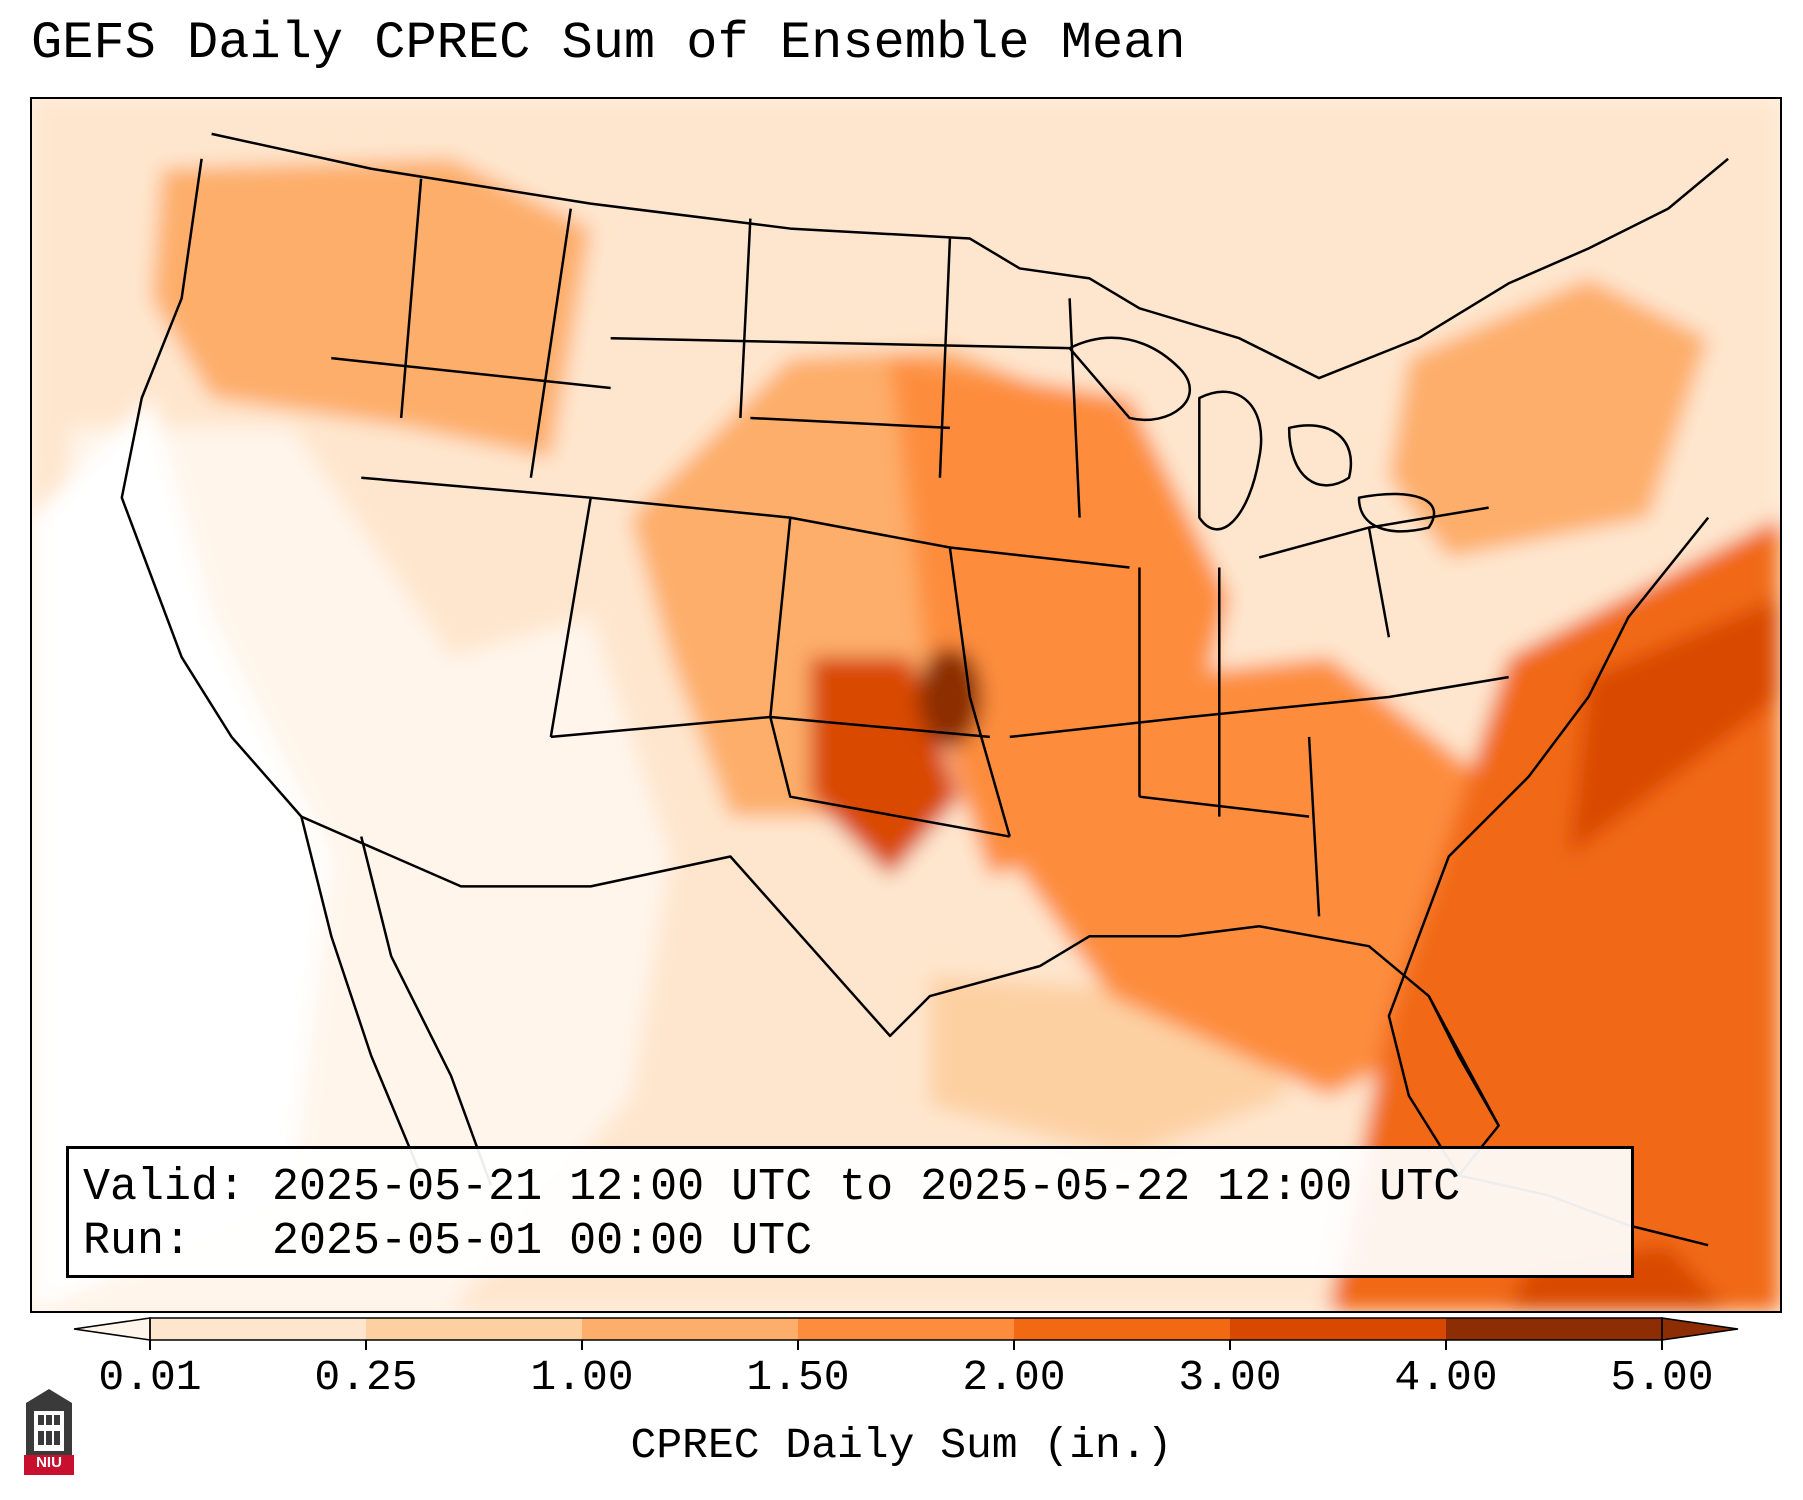  I want to click on atlantic-max, so click(1674, 727).